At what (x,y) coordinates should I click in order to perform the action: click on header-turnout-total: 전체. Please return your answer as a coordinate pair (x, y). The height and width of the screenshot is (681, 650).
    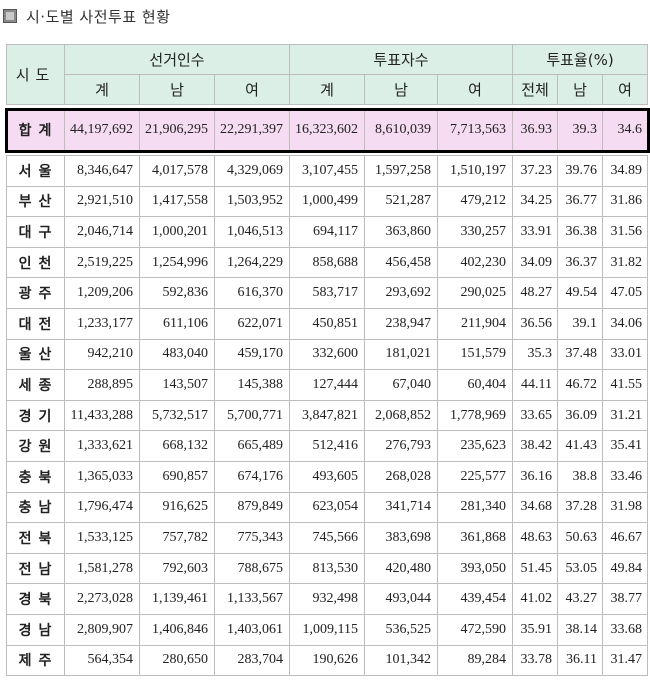
    Looking at the image, I should click on (535, 89).